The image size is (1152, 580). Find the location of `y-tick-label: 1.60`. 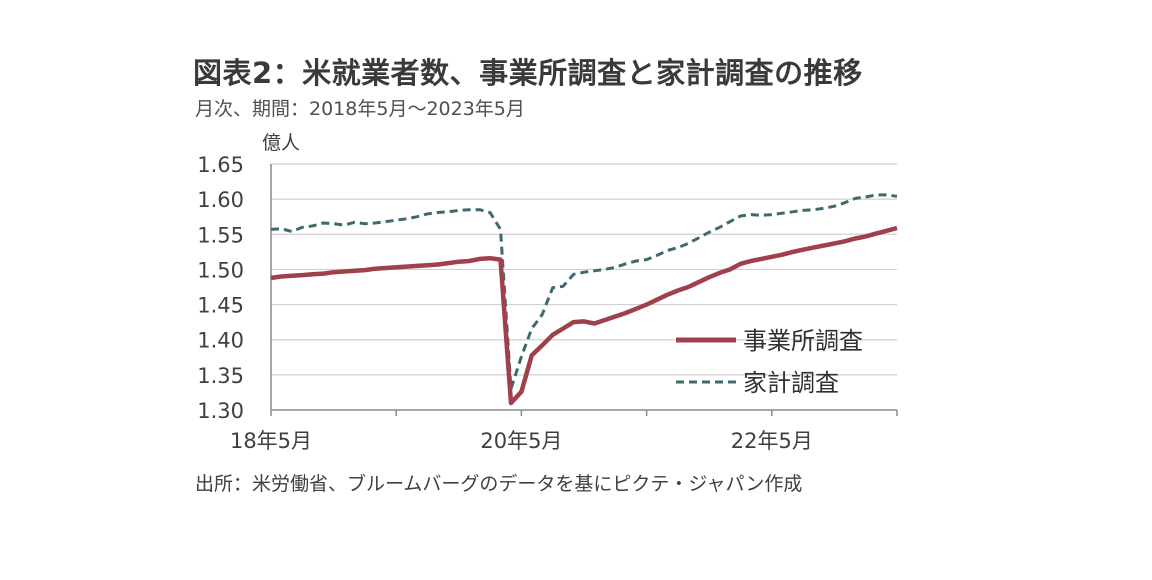

y-tick-label: 1.60 is located at coordinates (220, 200).